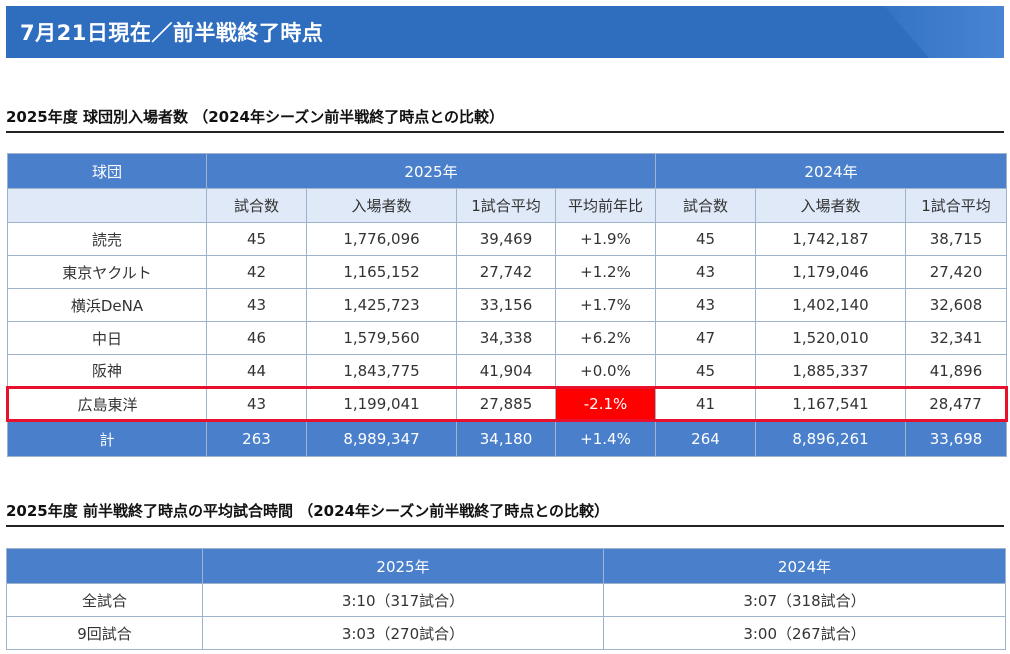 The height and width of the screenshot is (654, 1010). I want to click on average-2025: 33,156, so click(506, 305).